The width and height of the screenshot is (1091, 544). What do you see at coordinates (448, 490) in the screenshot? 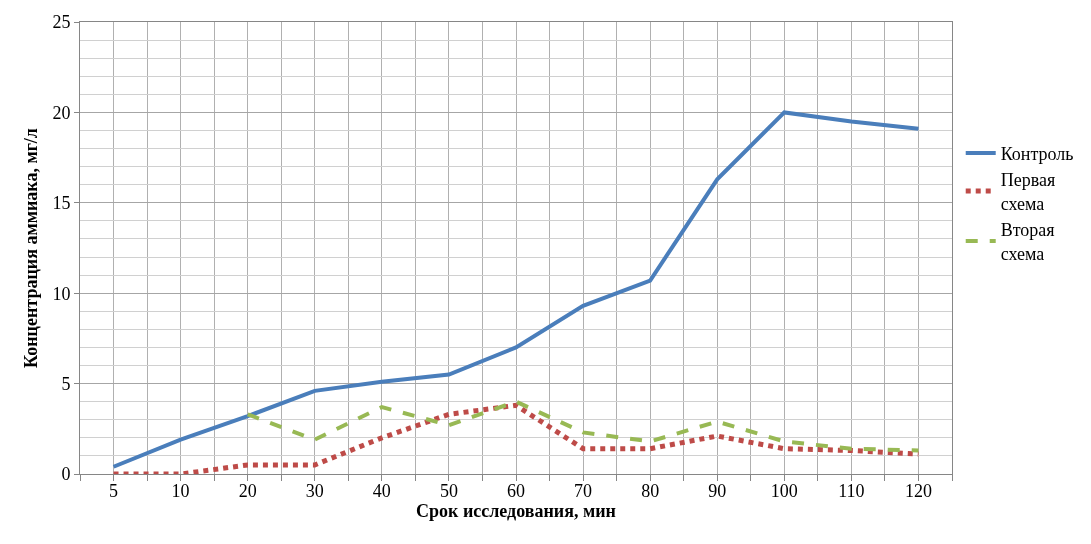
I see `x-tick-label: 50` at bounding box center [448, 490].